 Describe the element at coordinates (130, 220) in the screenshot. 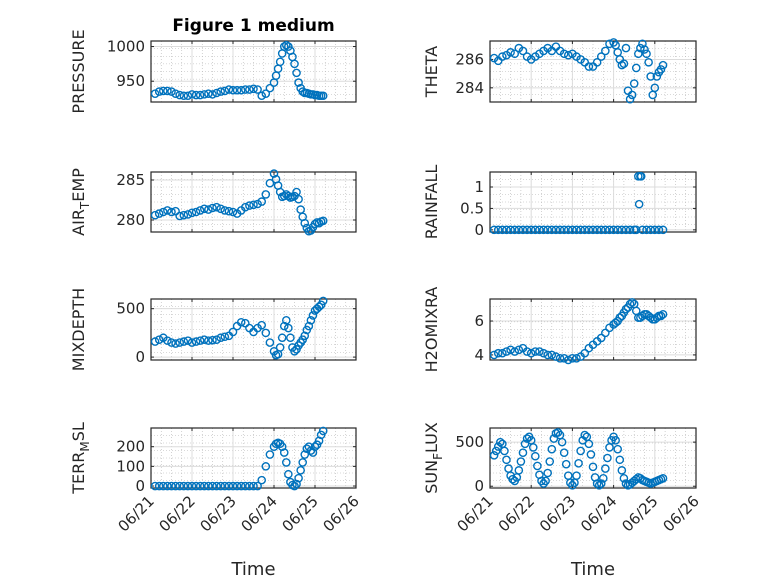

I see `y-tick-label: 280` at that location.